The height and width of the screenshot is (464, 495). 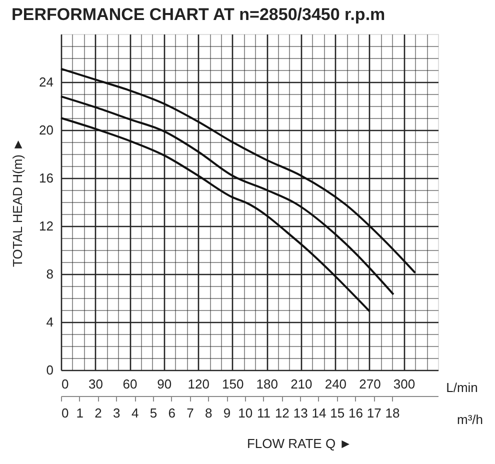 I want to click on x-tick-label: 210, so click(x=301, y=384).